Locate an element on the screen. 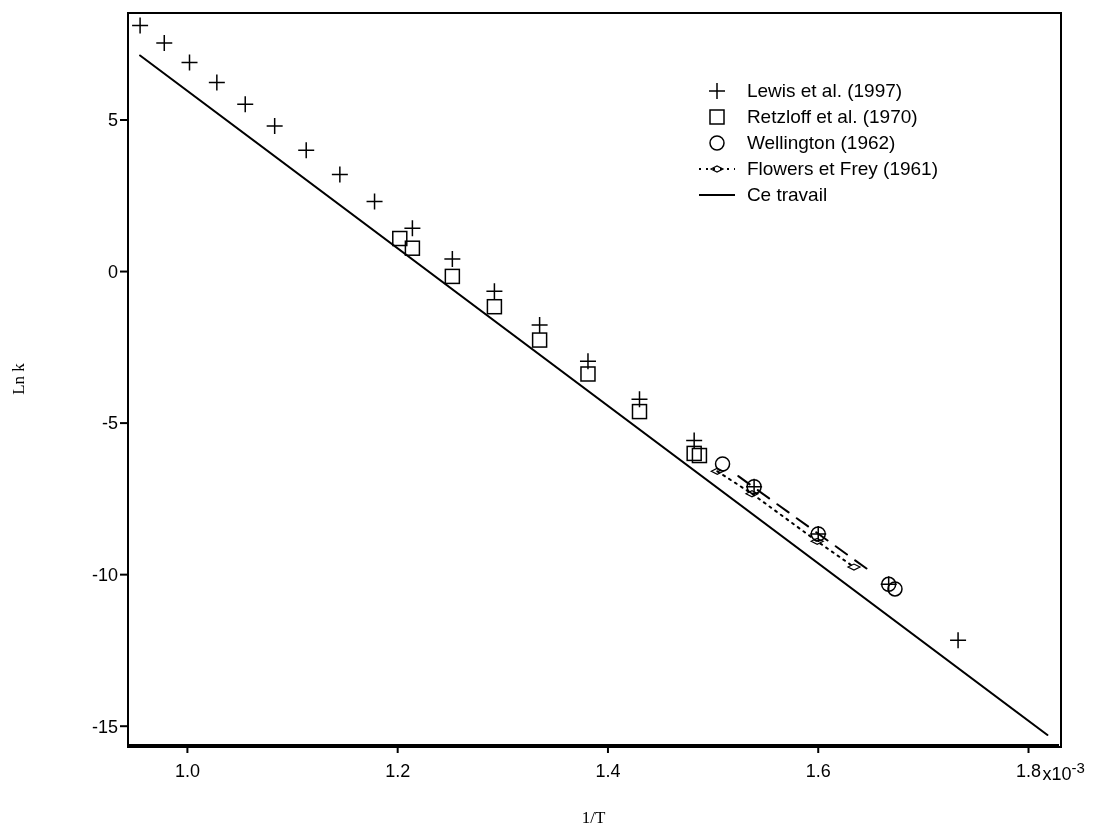  x-tick-label: 1.0 is located at coordinates (187, 771).